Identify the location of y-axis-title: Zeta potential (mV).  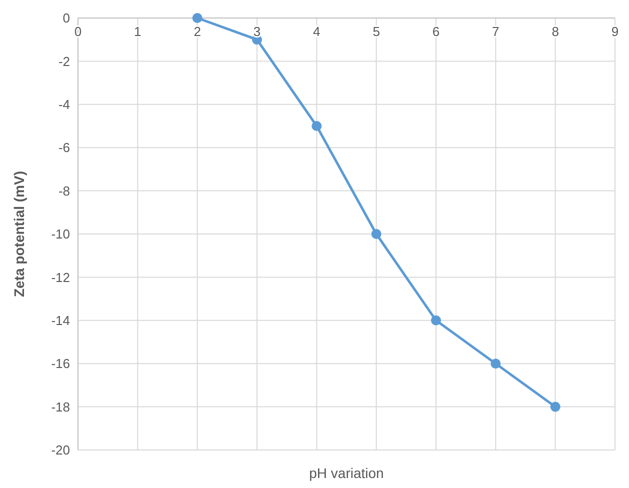
(19, 234).